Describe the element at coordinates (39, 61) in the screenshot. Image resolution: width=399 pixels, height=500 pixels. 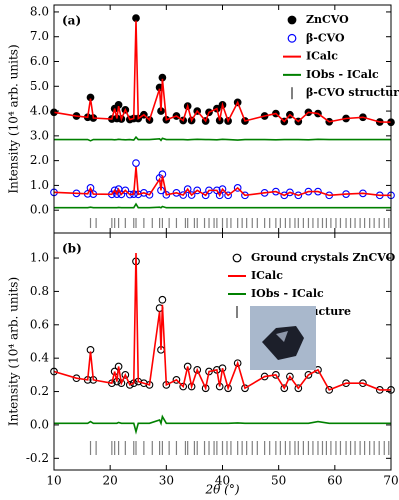
I see `y-tick-label: 6.0` at that location.